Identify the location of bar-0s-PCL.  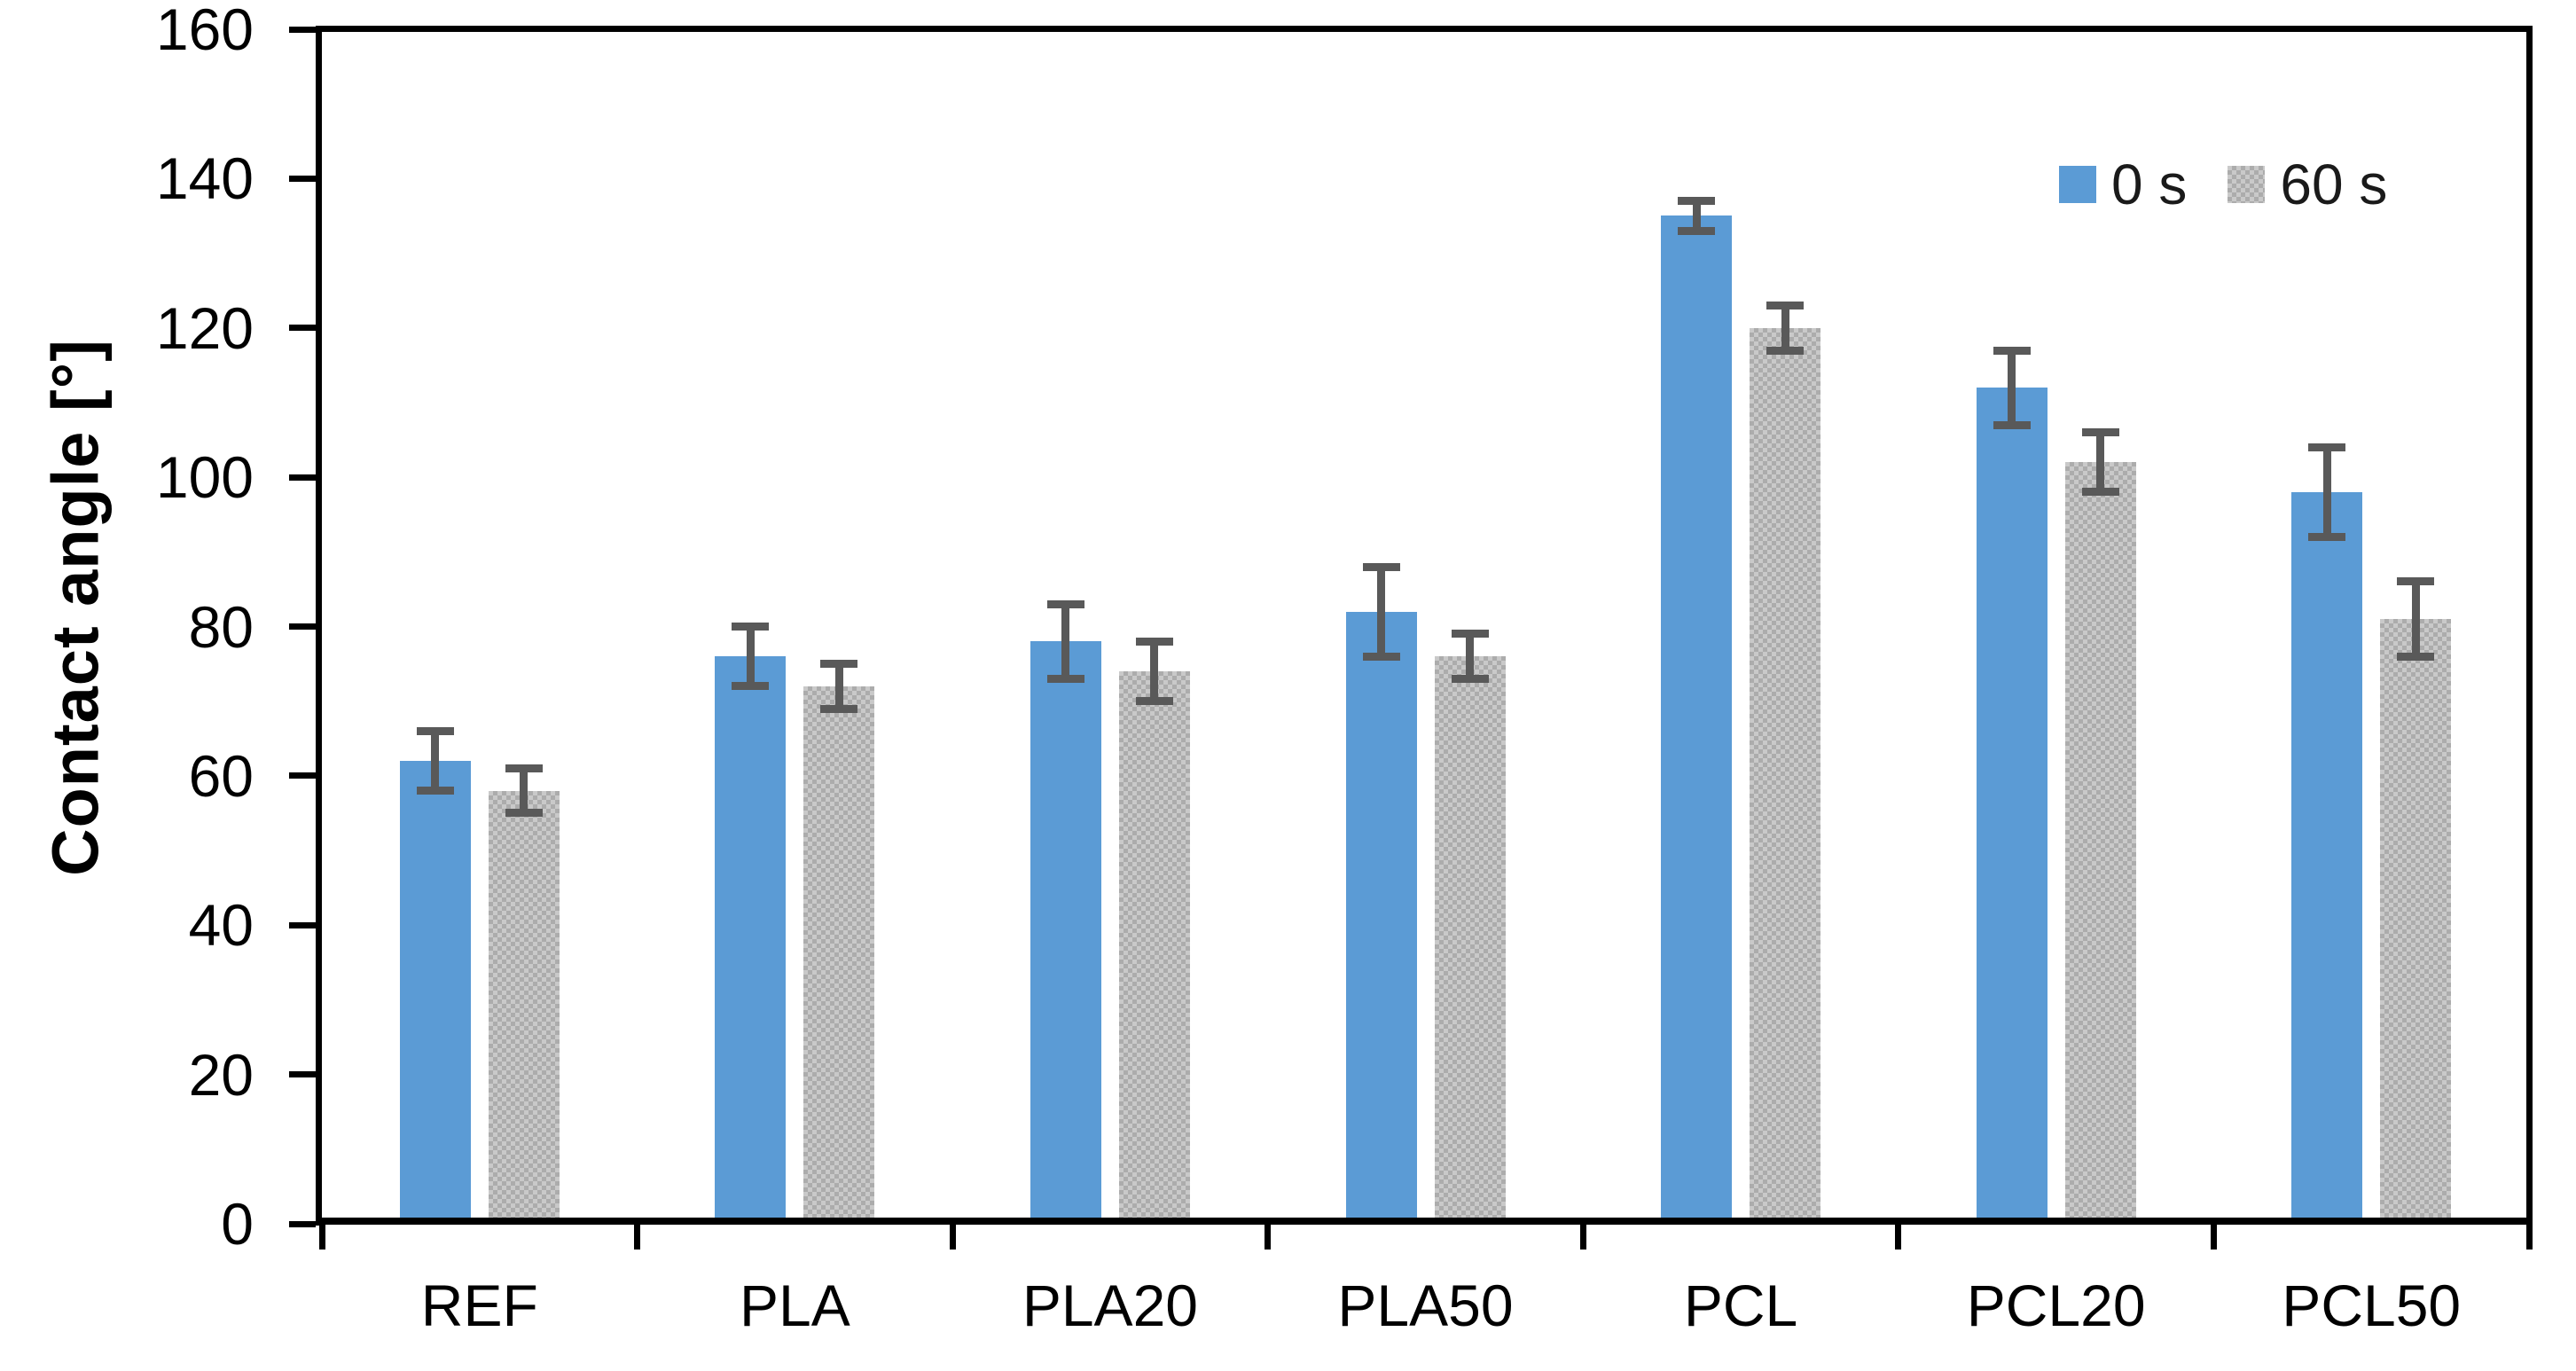
(1697, 719).